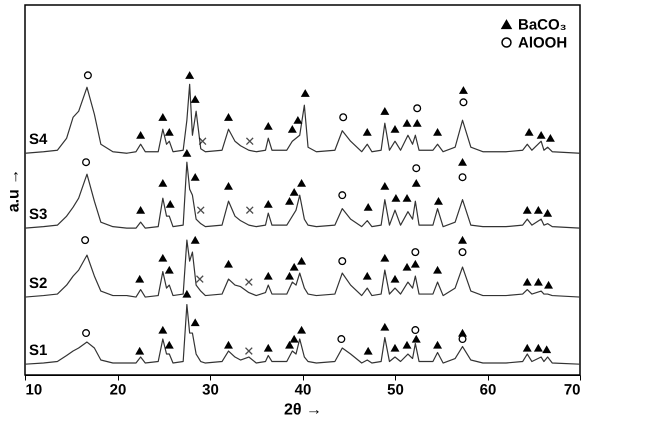 The image size is (646, 441). I want to click on series-label: S1, so click(38, 351).